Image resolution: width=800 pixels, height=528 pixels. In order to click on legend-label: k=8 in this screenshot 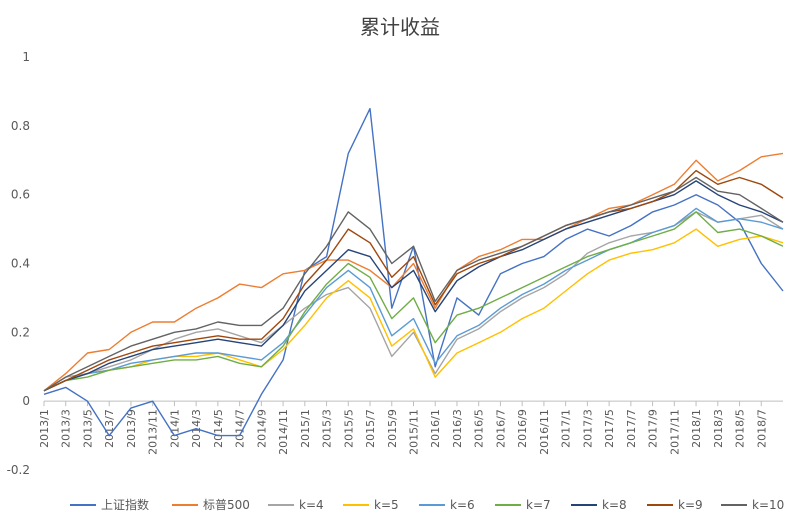, I will do `click(614, 505)`.